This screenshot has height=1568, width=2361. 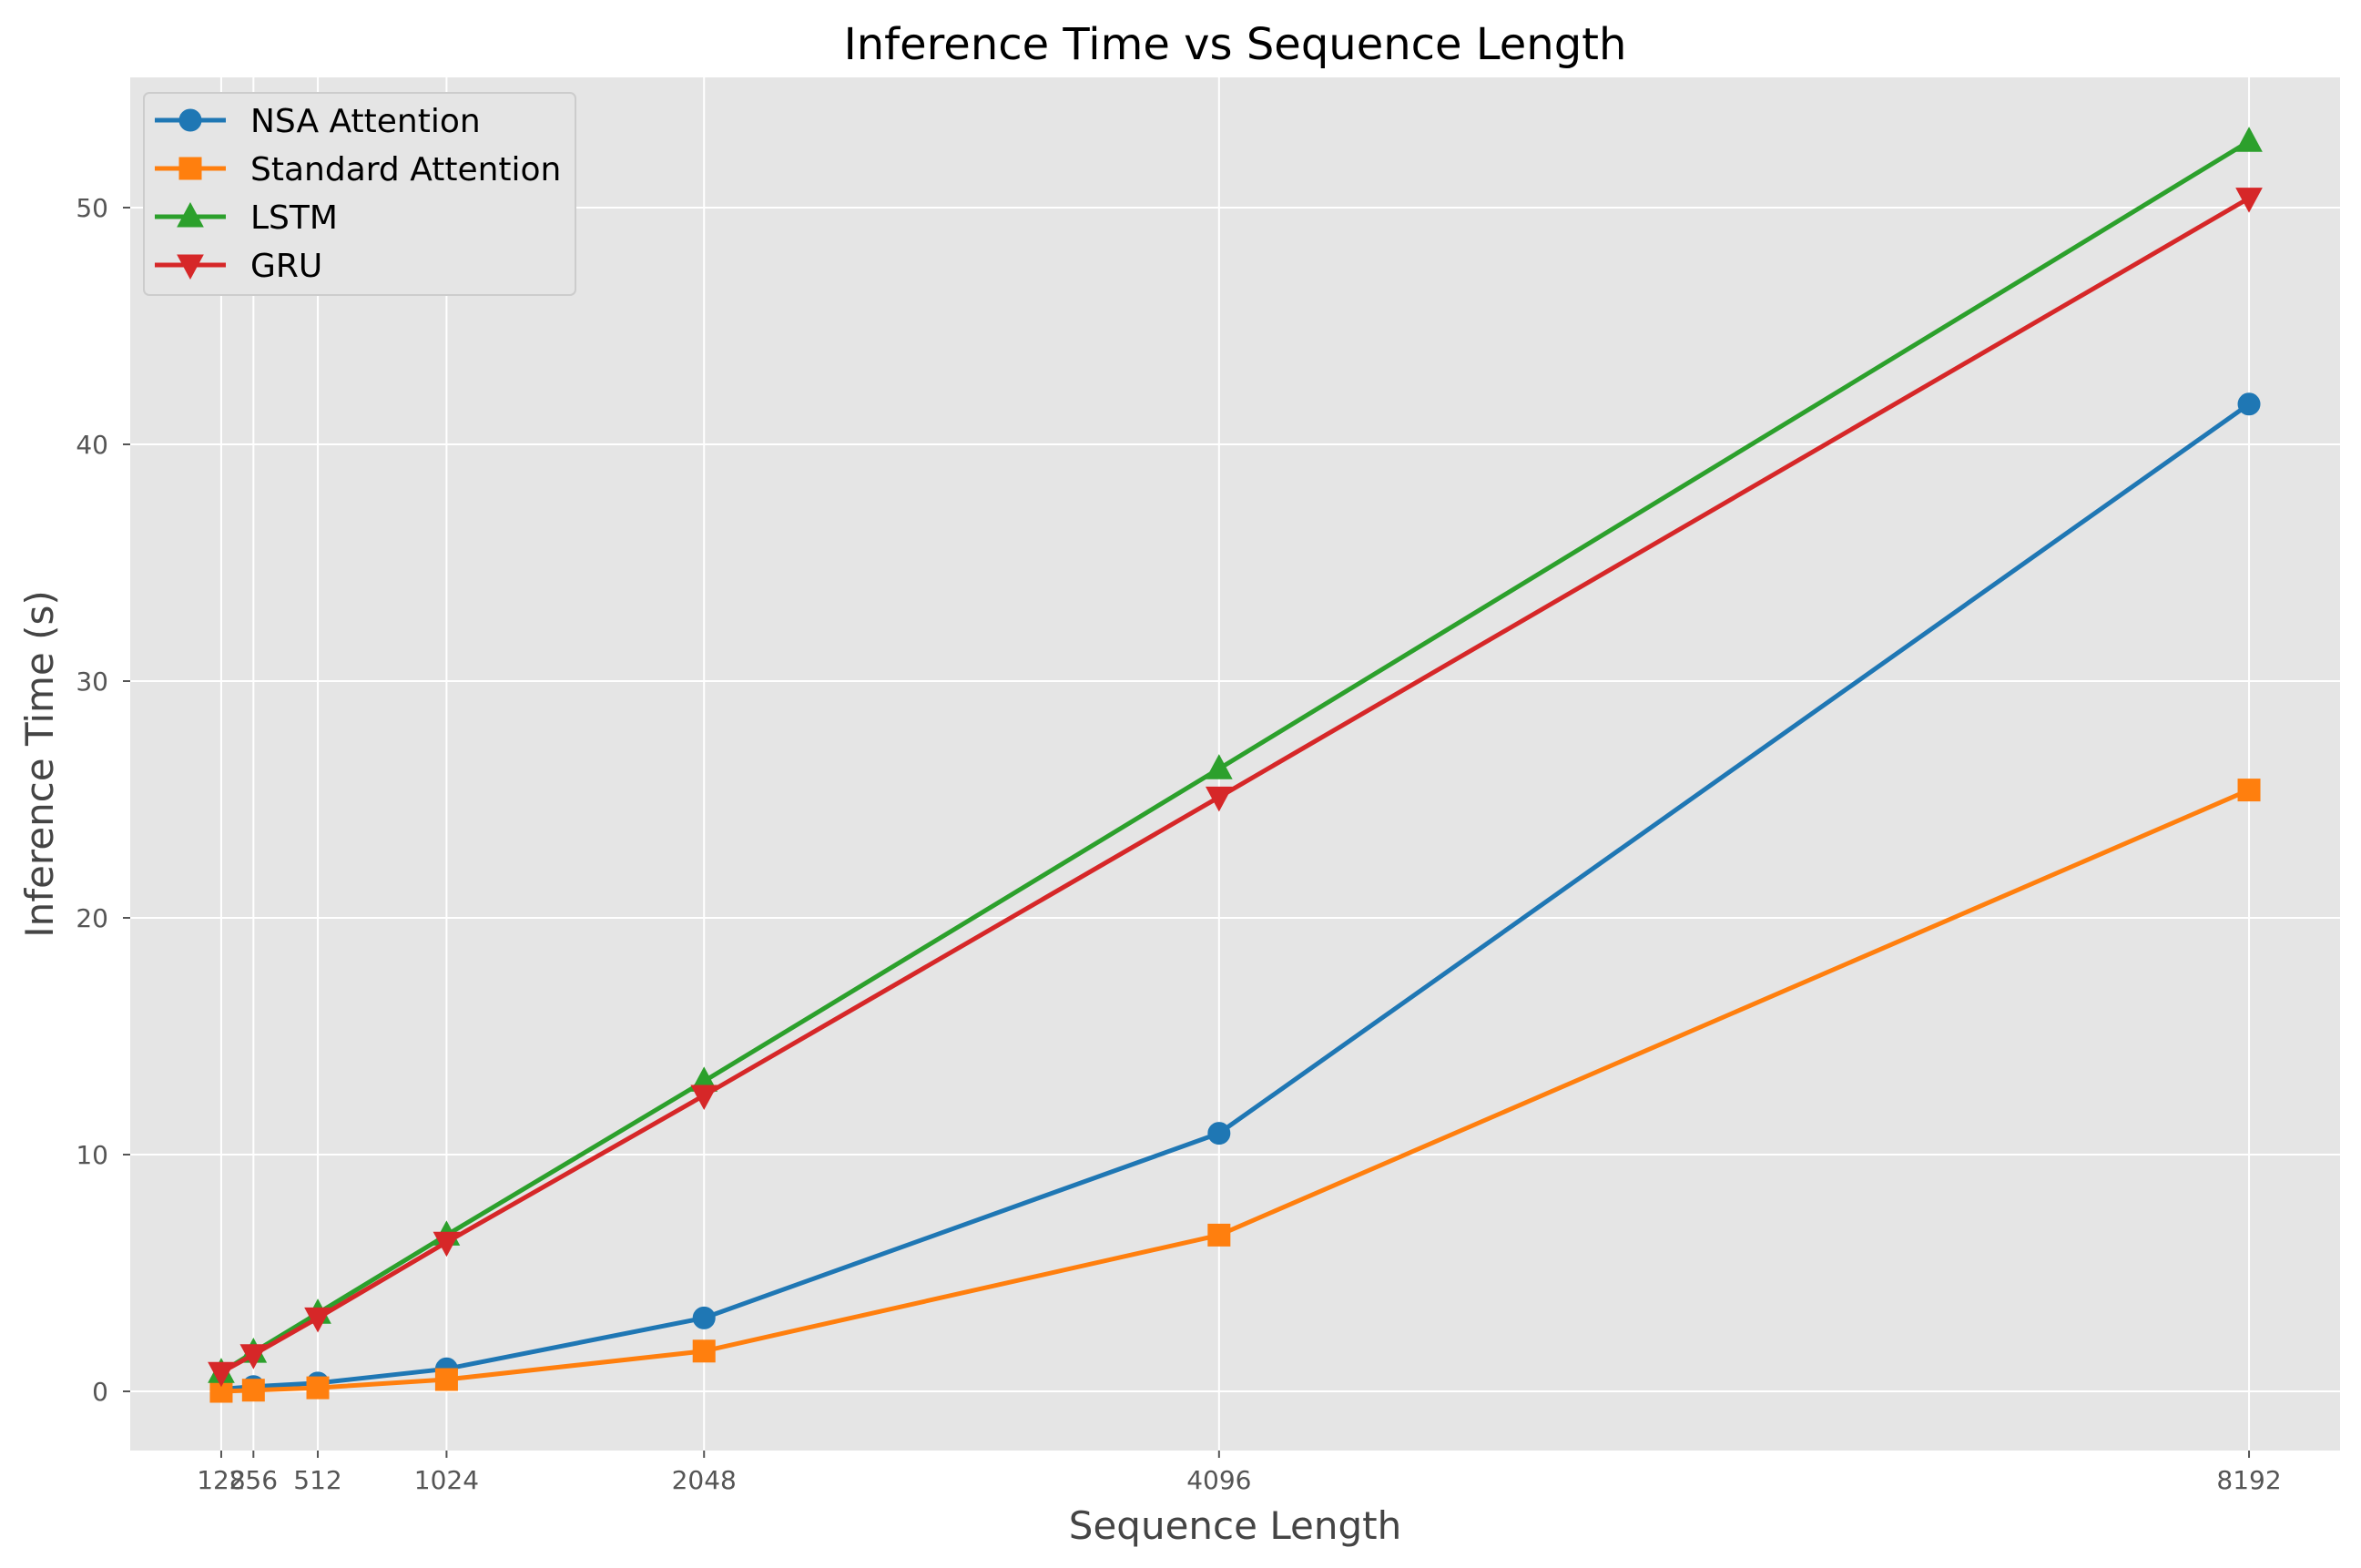 I want to click on legend: NSA Attention Standard Attention LSTM GRU, so click(x=359, y=194).